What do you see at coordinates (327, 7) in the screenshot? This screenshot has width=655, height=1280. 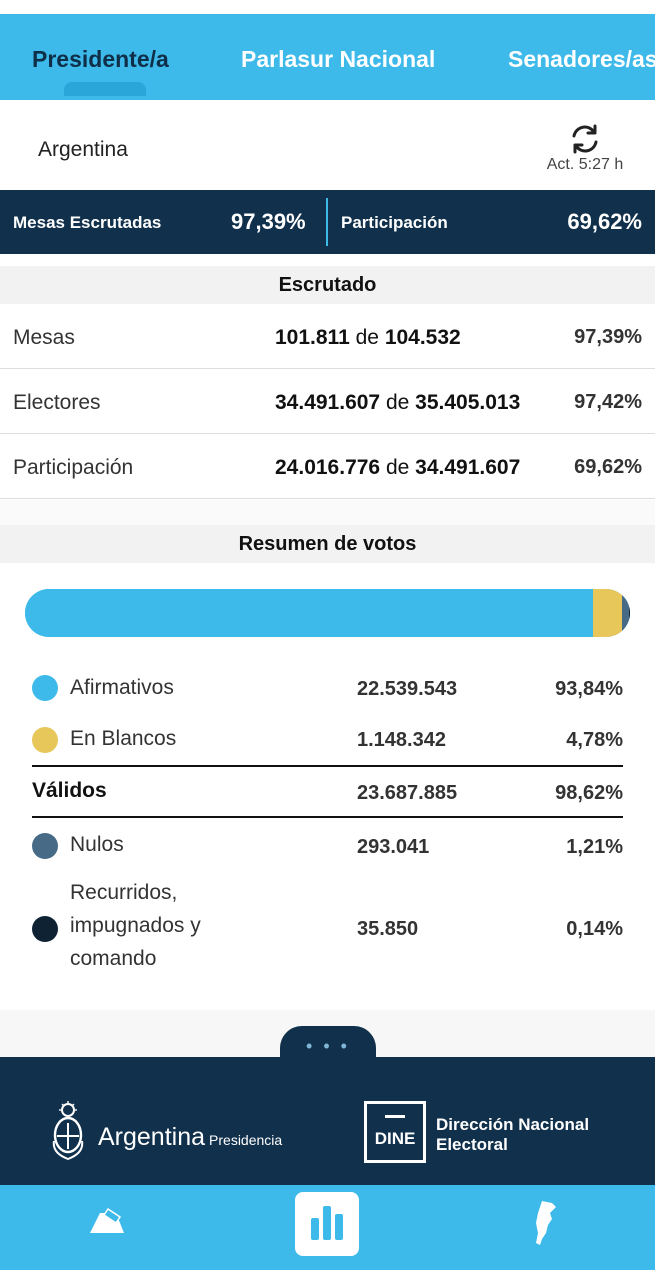 I see `status-area` at bounding box center [327, 7].